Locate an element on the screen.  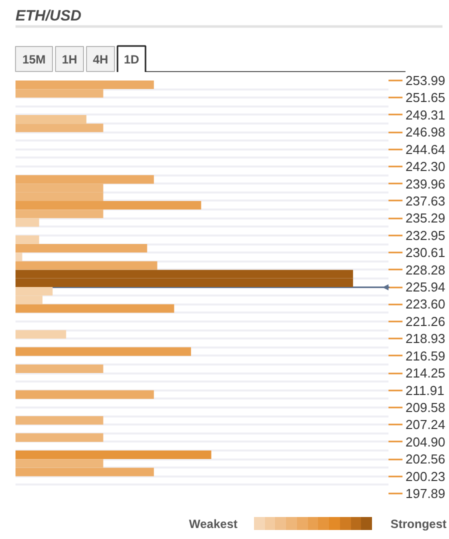
y-tick-label: 204.90 is located at coordinates (426, 442).